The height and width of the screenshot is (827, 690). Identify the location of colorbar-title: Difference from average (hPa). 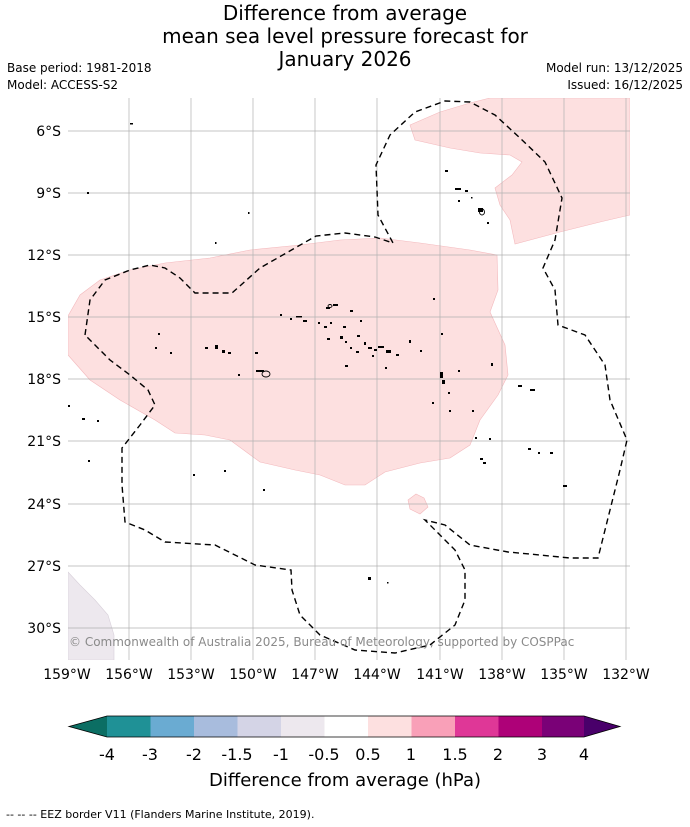
(345, 780).